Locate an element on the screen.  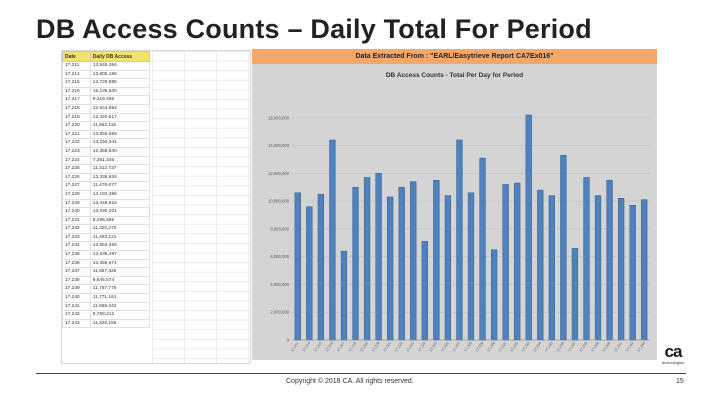
y-tick-label: 6,000,000 is located at coordinates (279, 256).